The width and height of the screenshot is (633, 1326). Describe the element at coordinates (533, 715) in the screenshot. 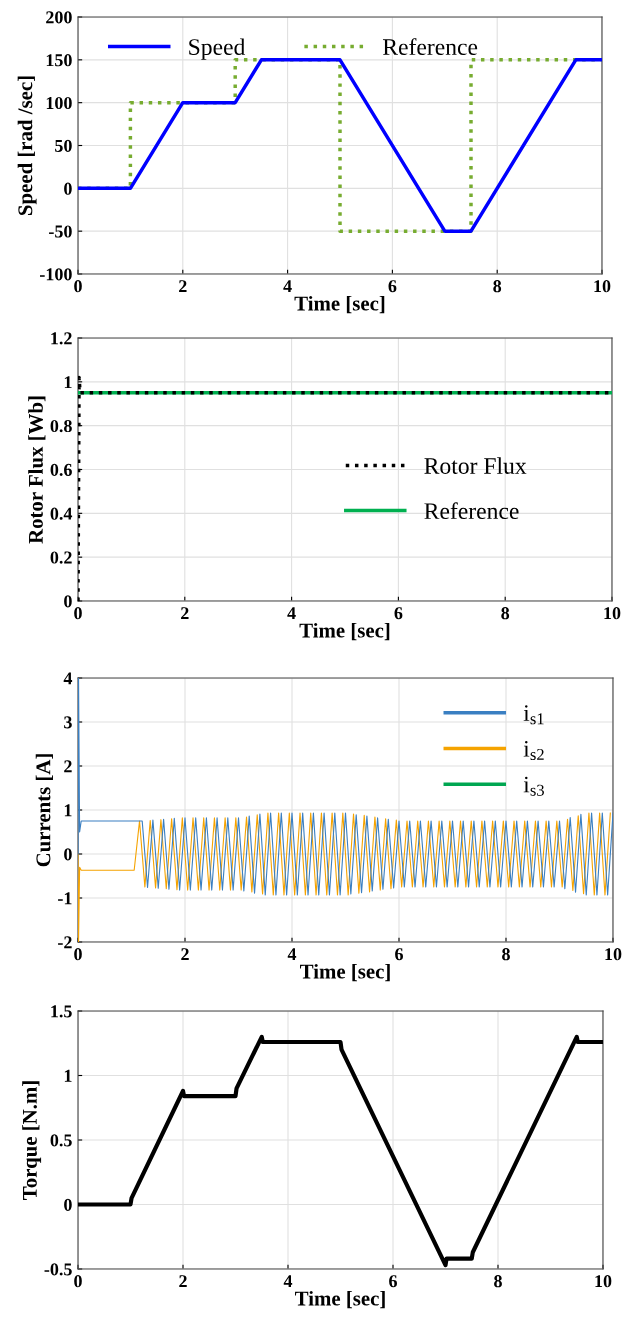

I see `legend-label: i$_{s1}$` at that location.